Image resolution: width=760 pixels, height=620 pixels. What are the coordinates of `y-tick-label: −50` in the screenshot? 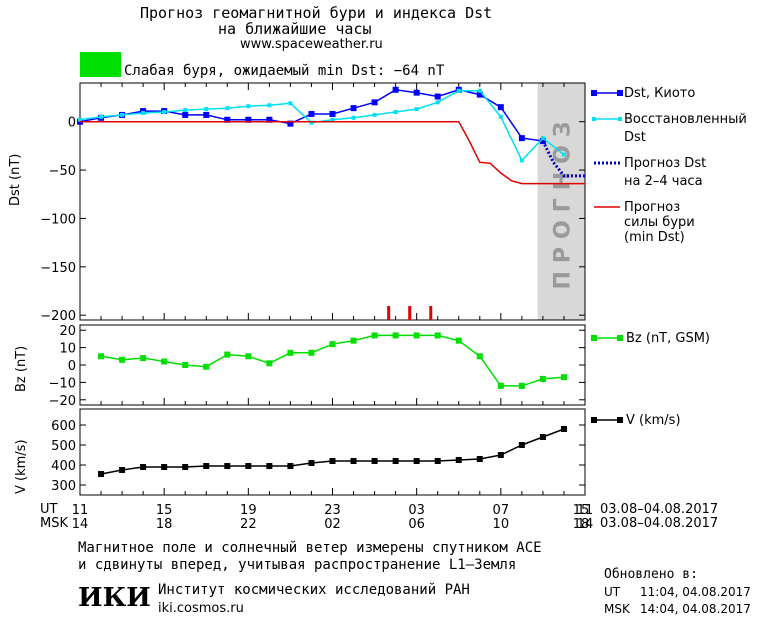 It's located at (62, 171).